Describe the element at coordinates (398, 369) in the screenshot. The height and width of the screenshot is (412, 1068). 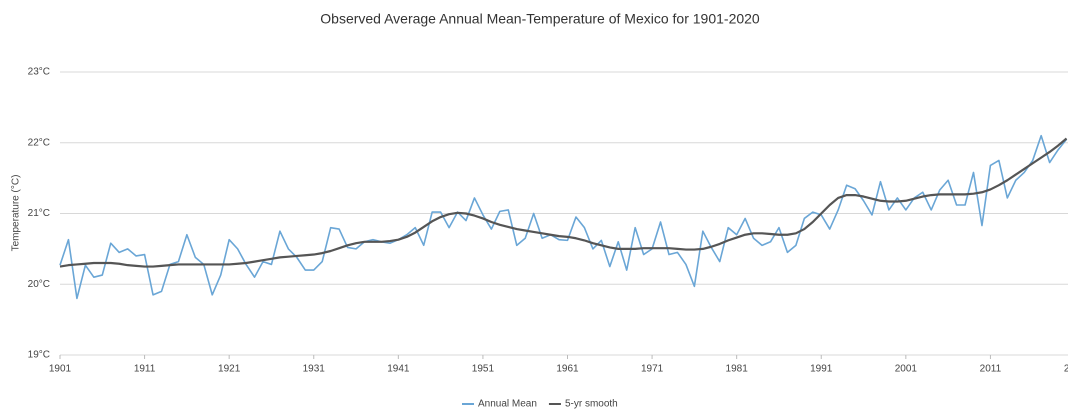
I see `x-tick-label: 1941` at that location.